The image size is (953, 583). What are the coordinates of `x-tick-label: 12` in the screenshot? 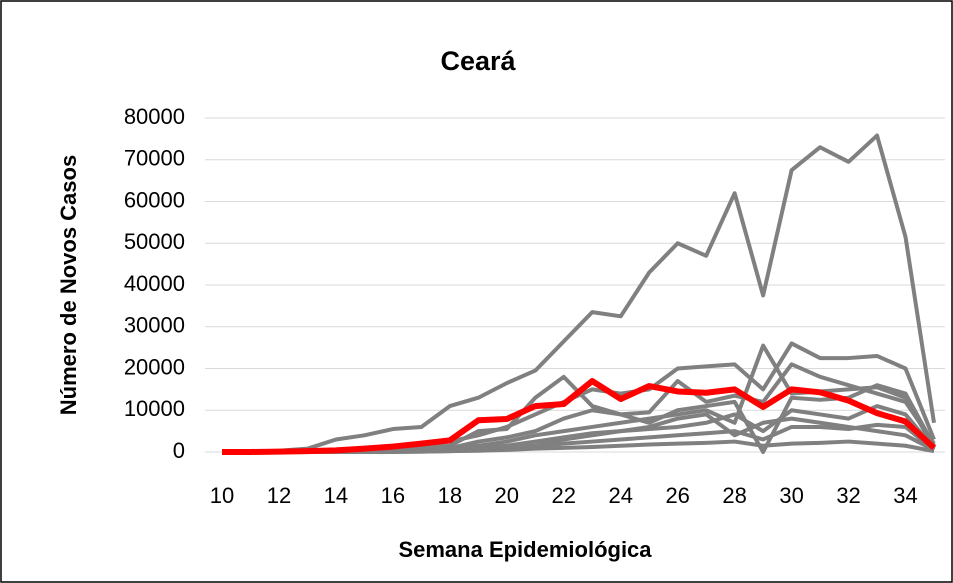 It's located at (279, 495).